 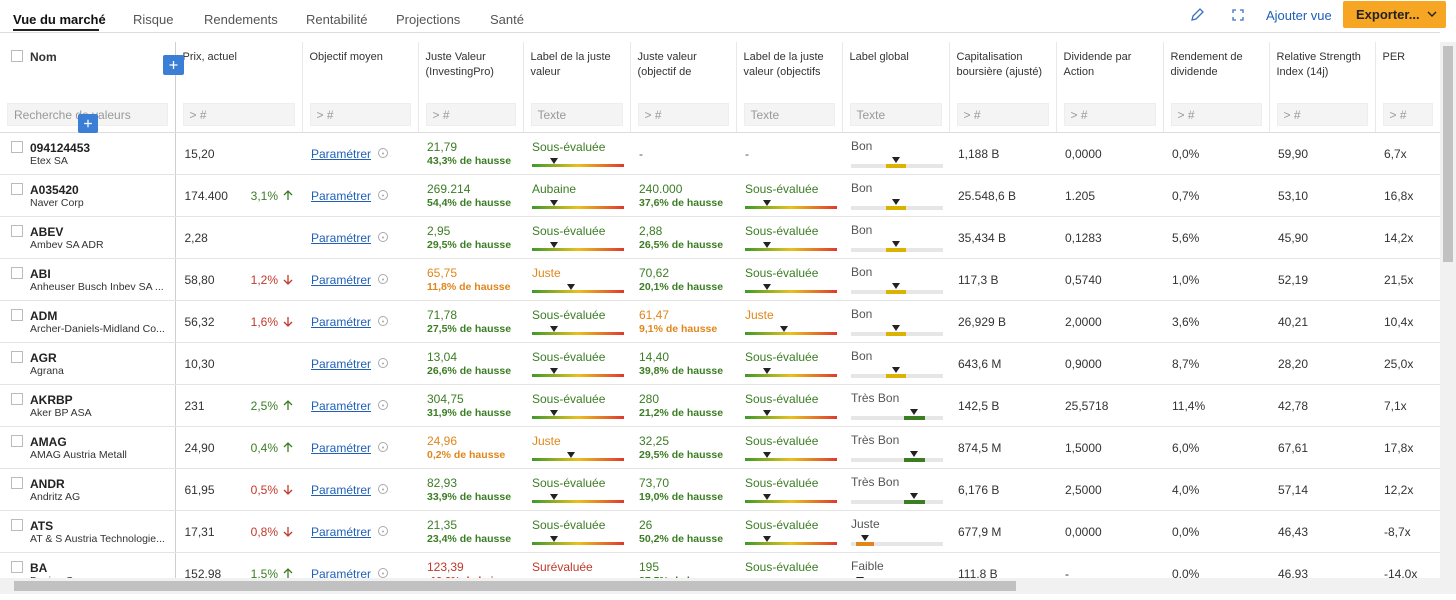 What do you see at coordinates (428, 19) in the screenshot?
I see `tab: Projections` at bounding box center [428, 19].